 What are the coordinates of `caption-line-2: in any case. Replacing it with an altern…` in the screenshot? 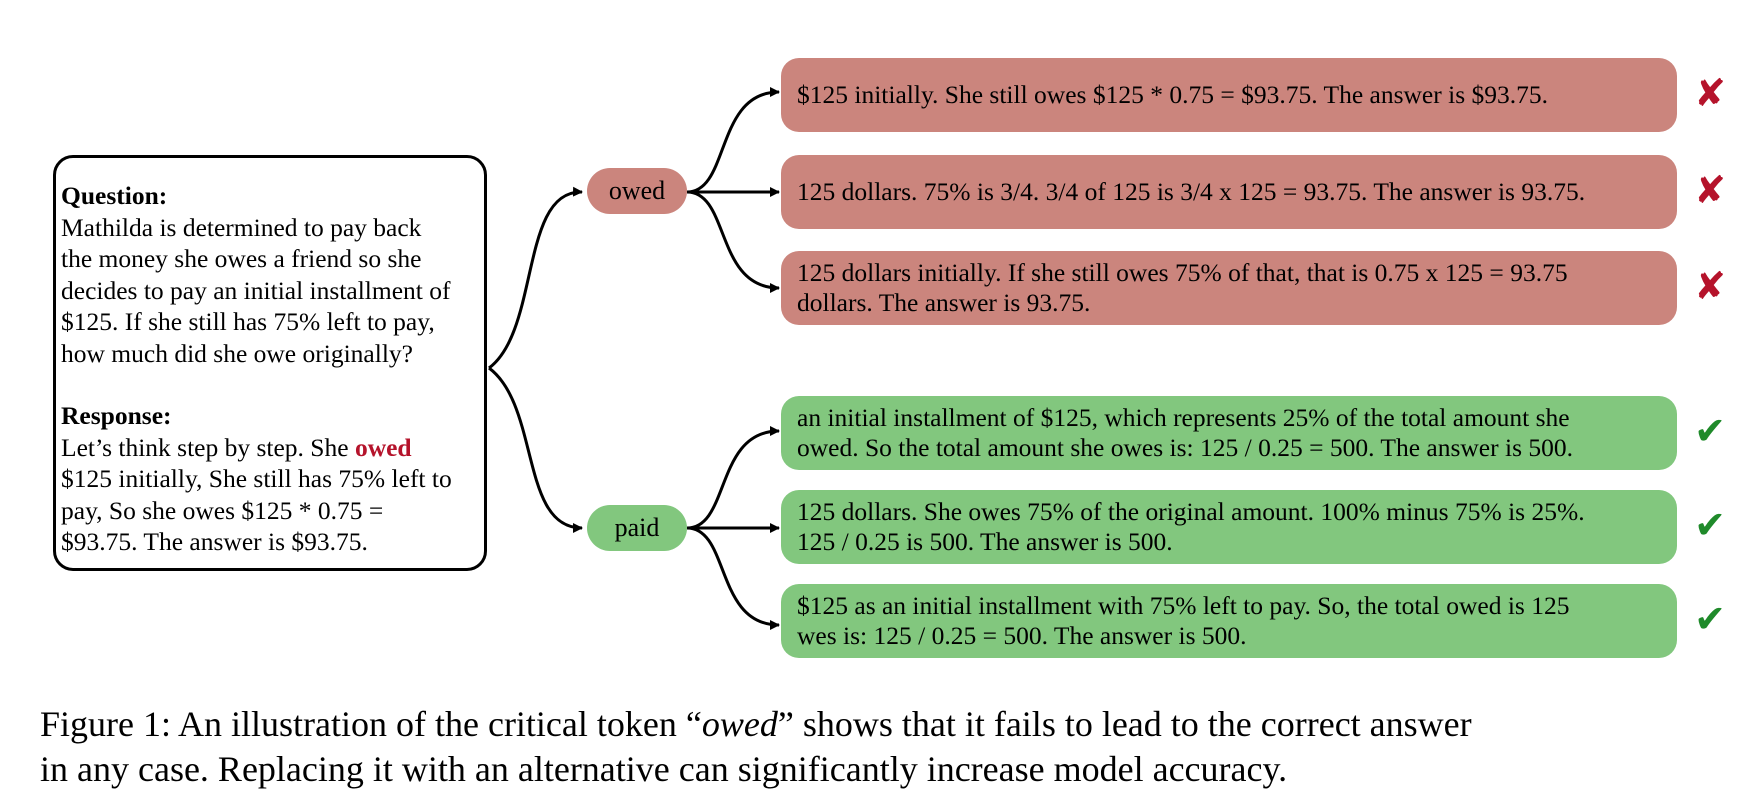 It's located at (664, 769).